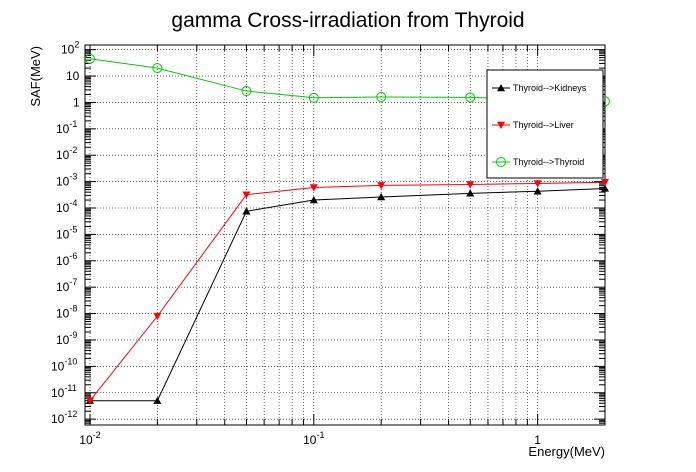 The image size is (696, 472). I want to click on legend-label: Thyroid-->Liver, so click(543, 125).